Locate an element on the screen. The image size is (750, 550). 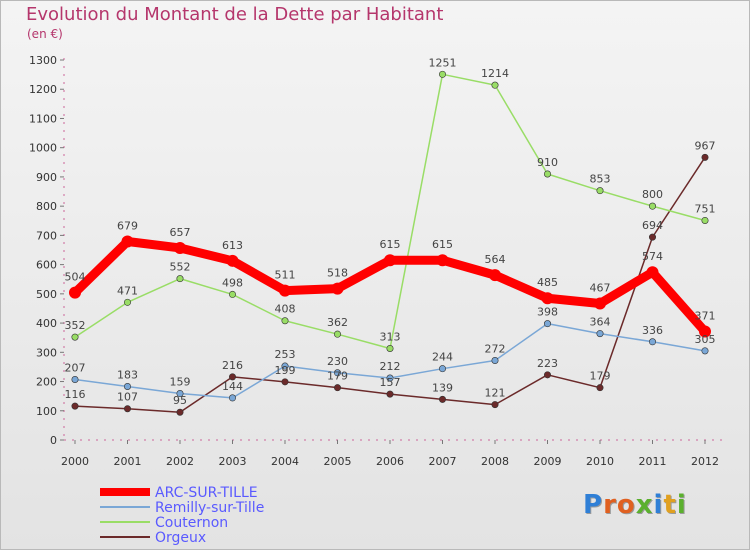
x-tick-label: 2000 is located at coordinates (75, 461).